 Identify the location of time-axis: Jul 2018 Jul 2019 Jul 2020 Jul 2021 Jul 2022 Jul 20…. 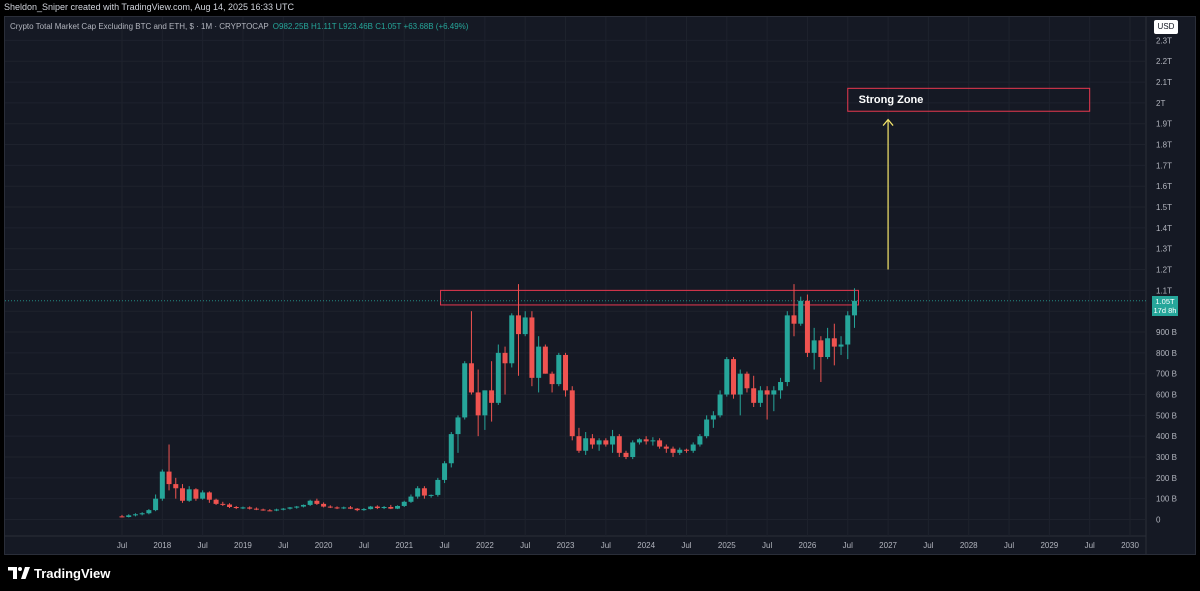
(628, 545).